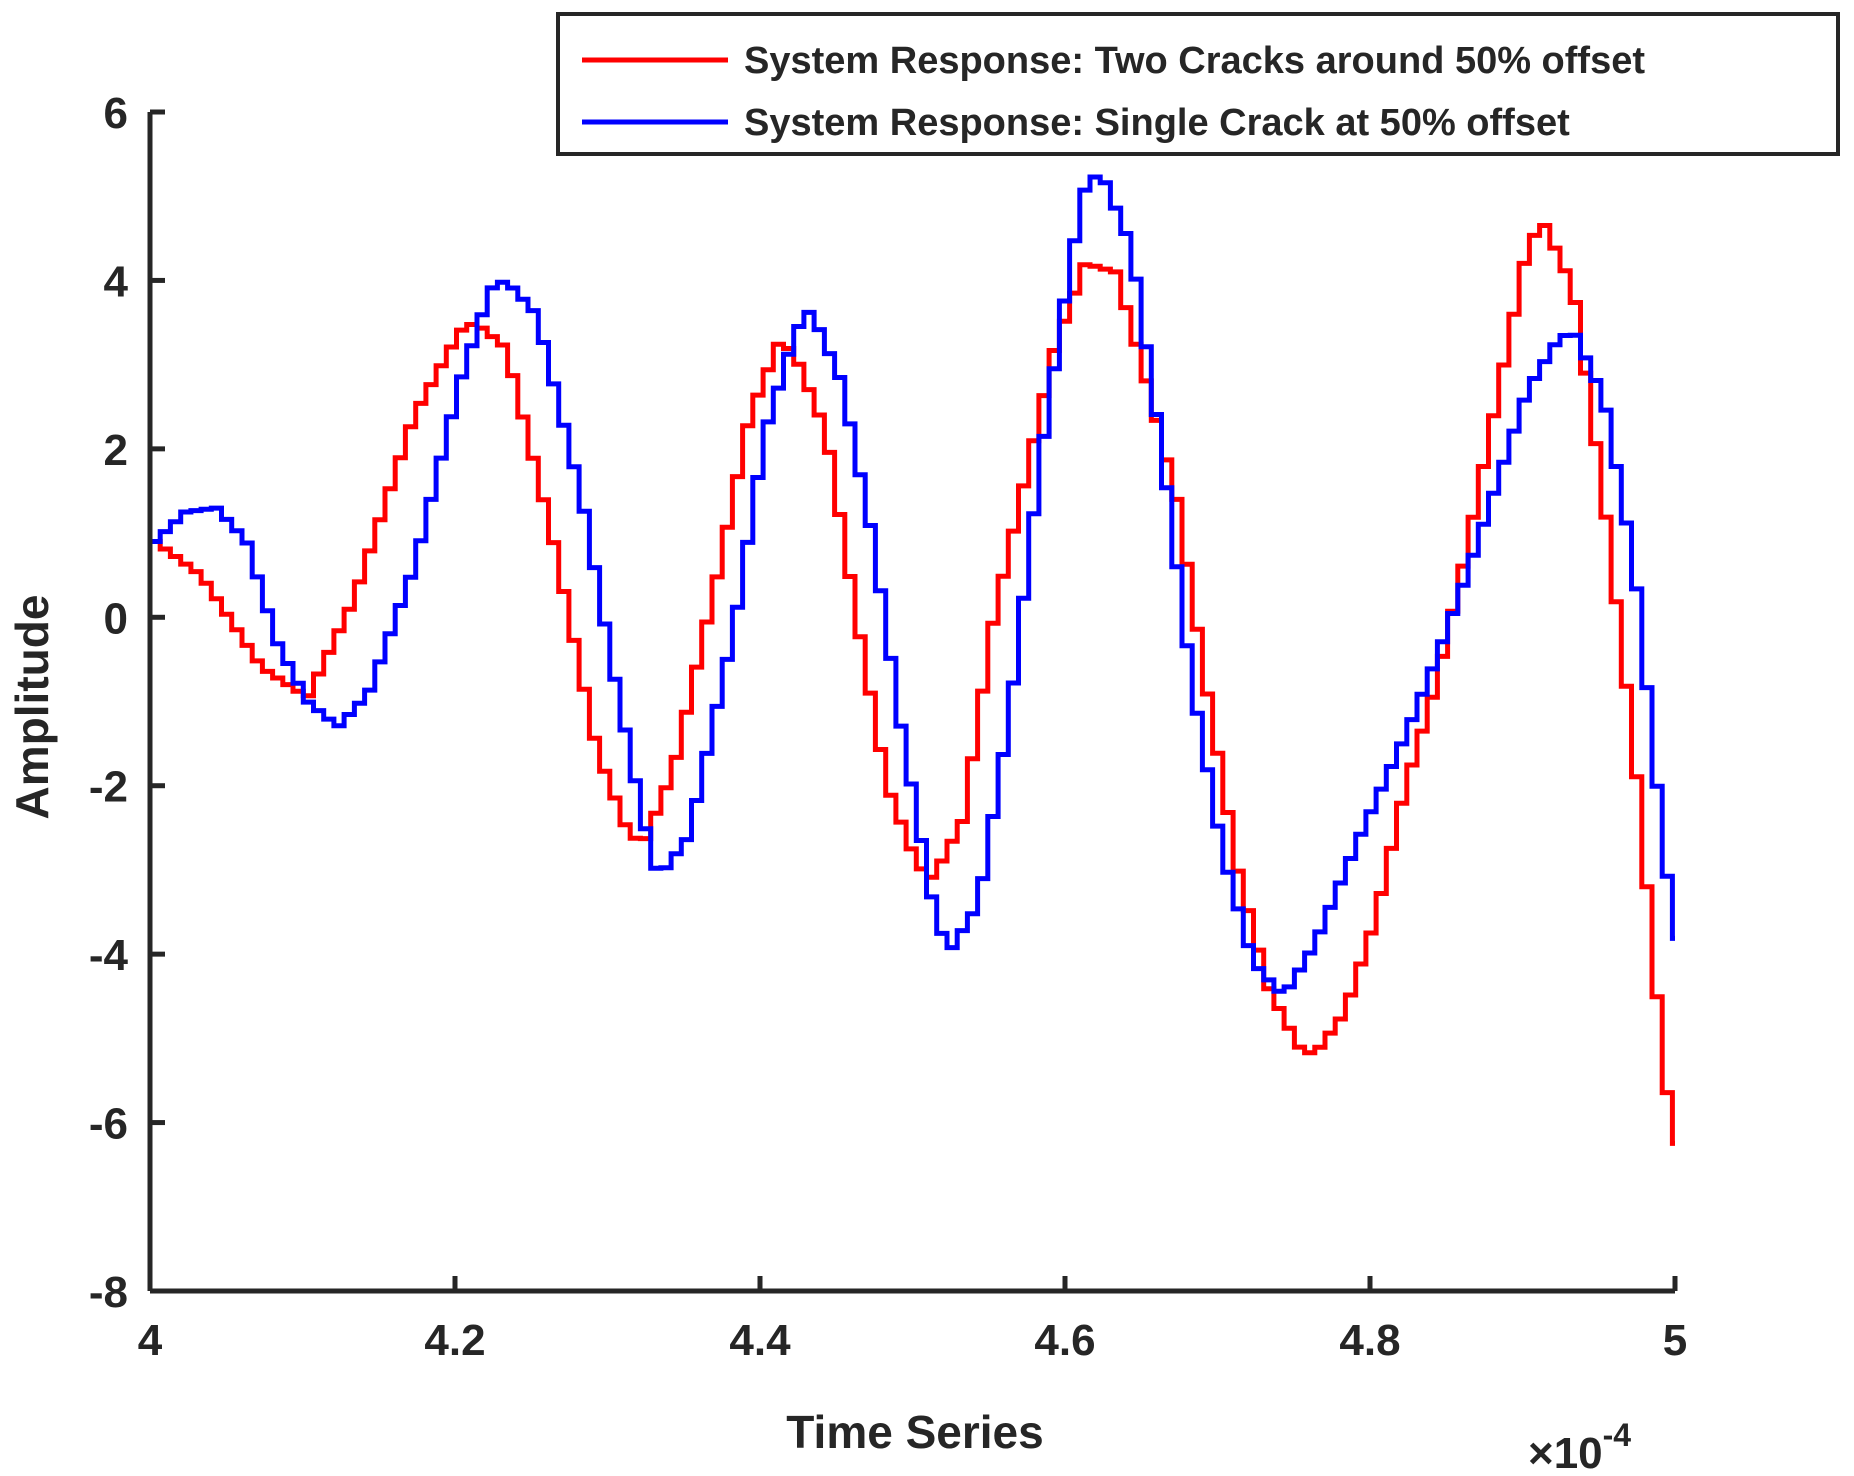 The width and height of the screenshot is (1854, 1476). What do you see at coordinates (914, 1432) in the screenshot?
I see `x-axis-label: Time Series` at bounding box center [914, 1432].